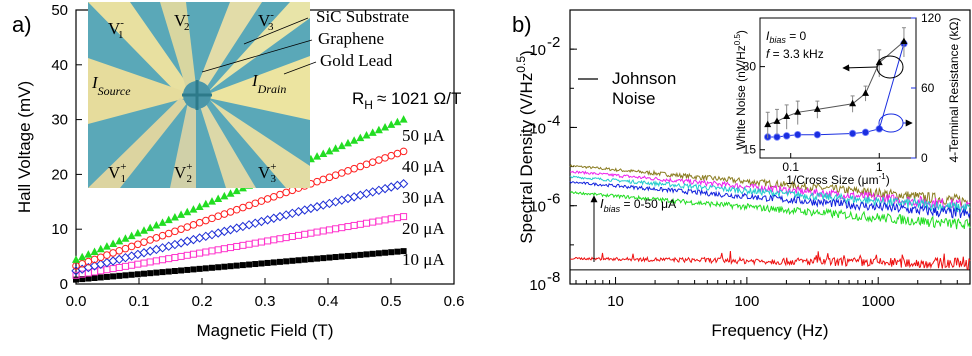  I want to click on x-tick-label-a: 0.3, so click(265, 301).